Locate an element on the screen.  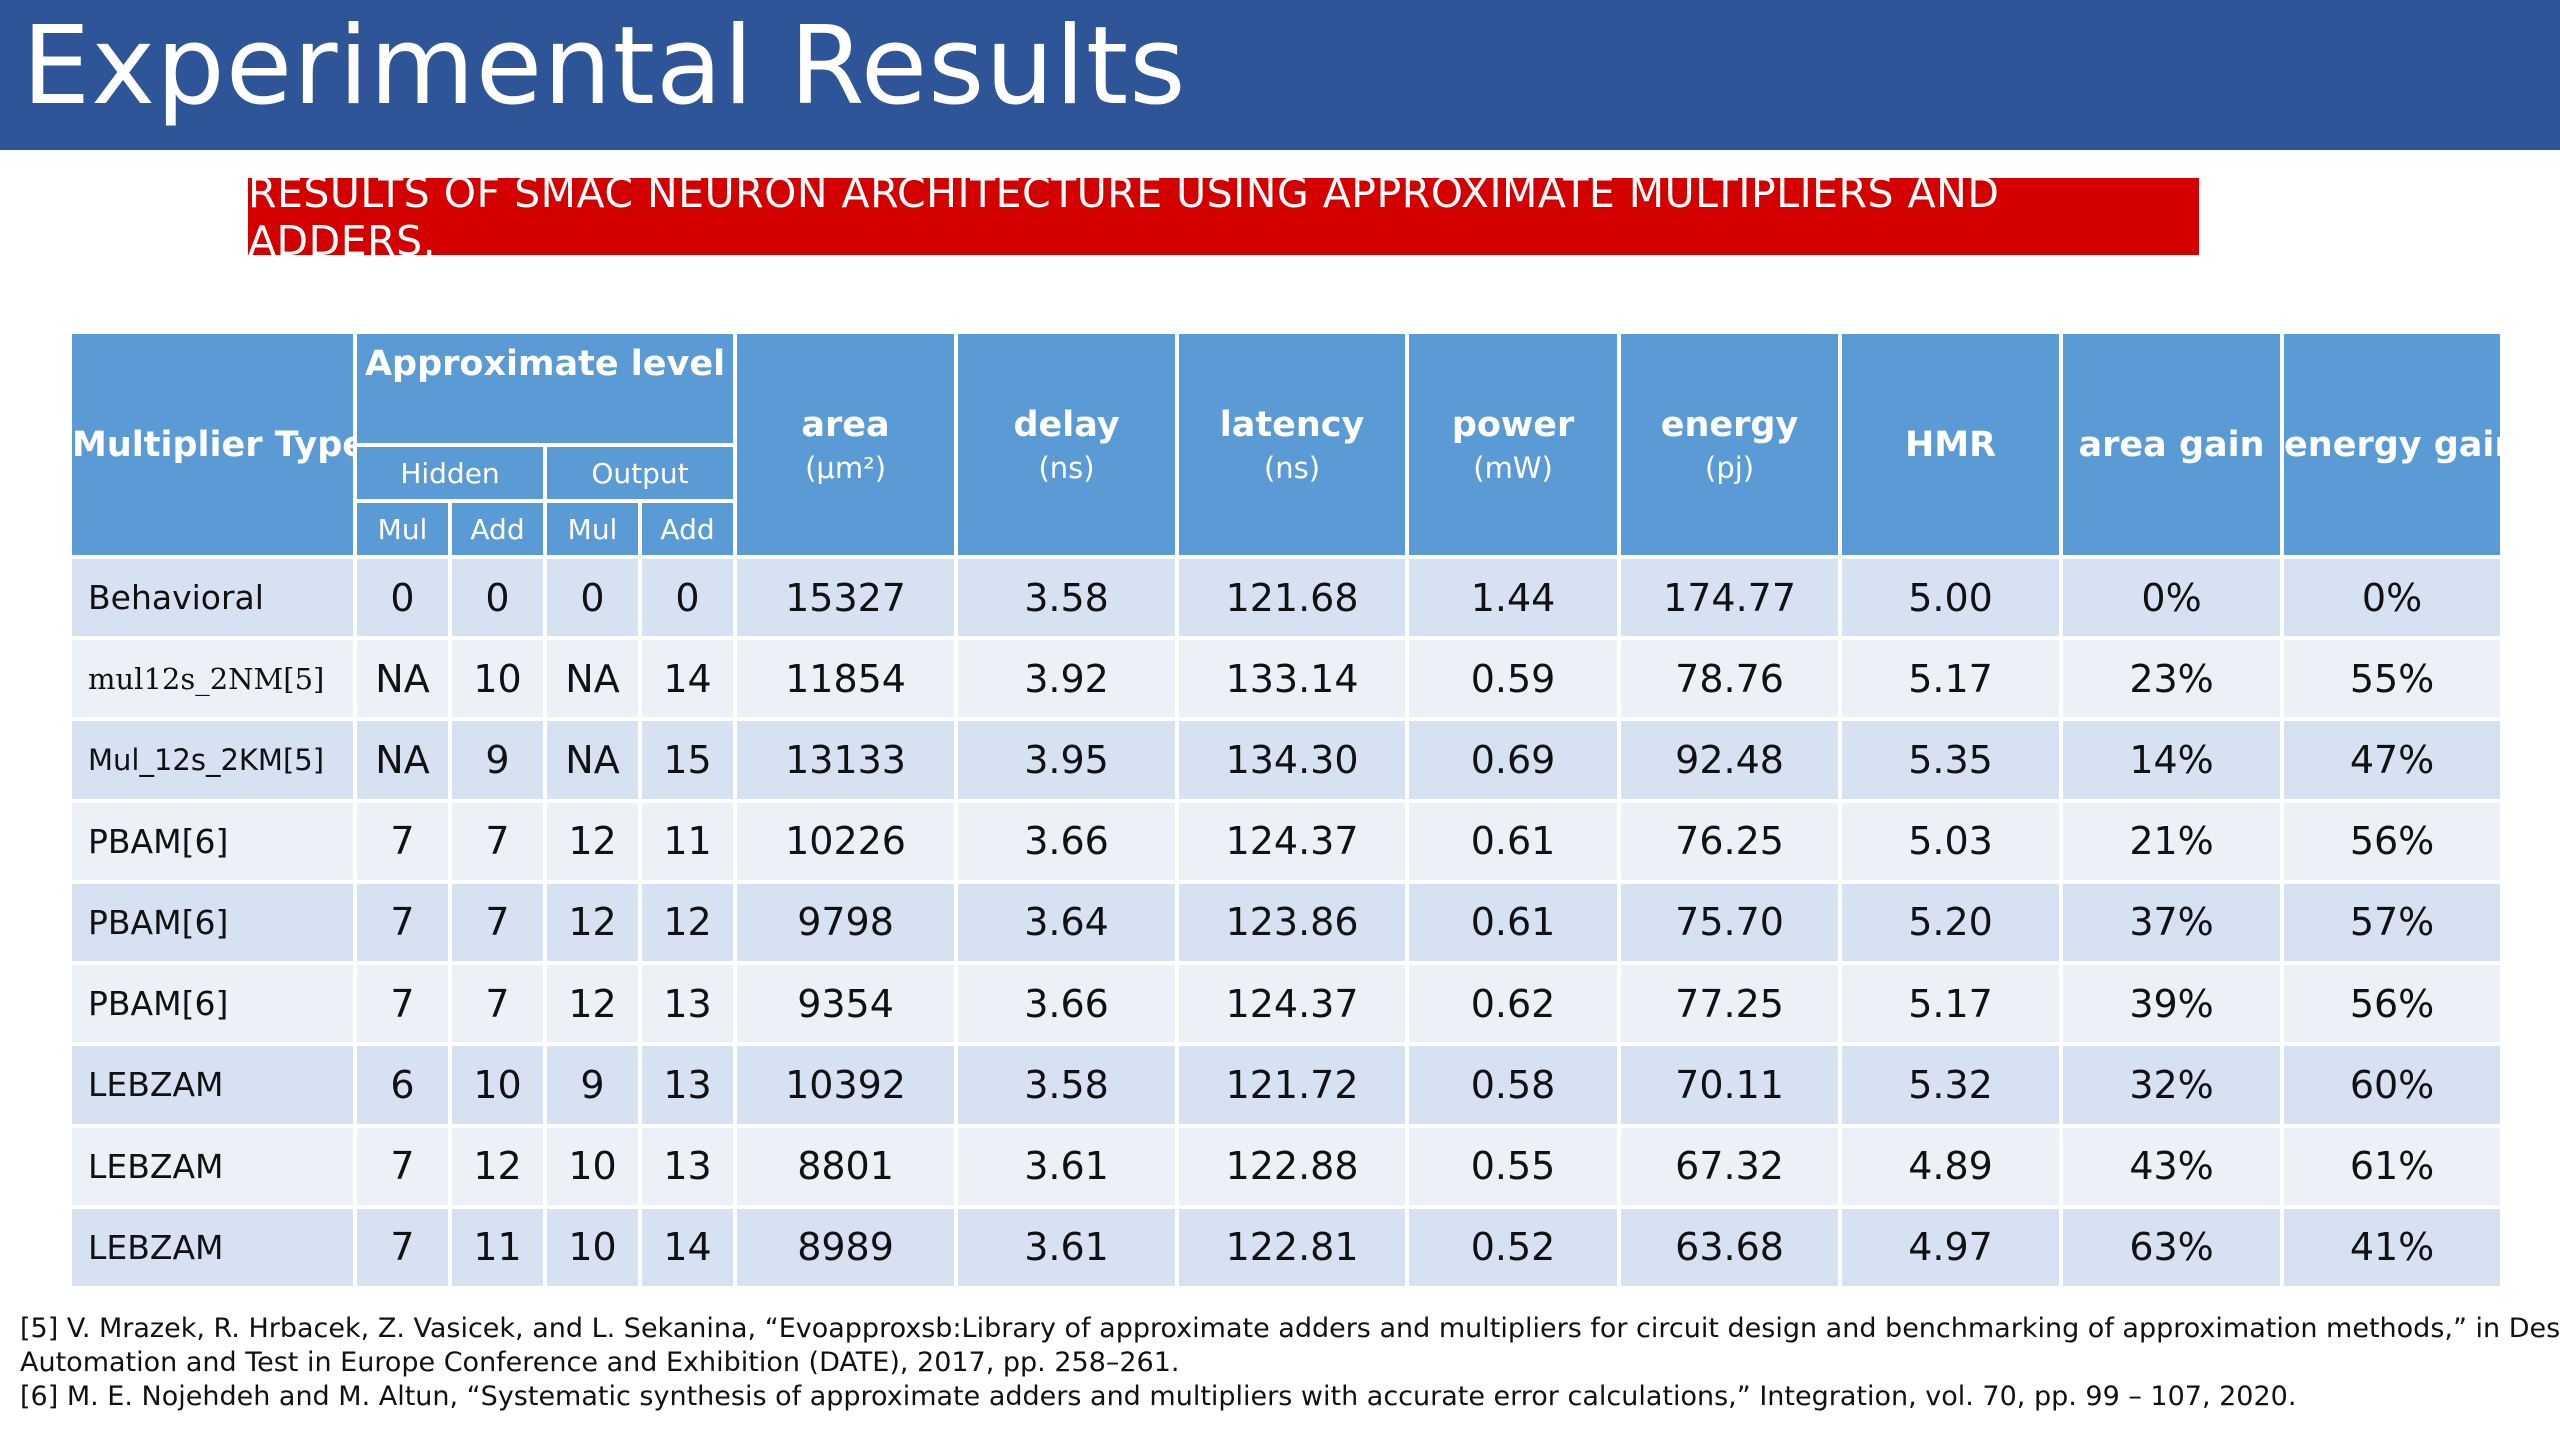
cell-area: 10392 is located at coordinates (846, 1085).